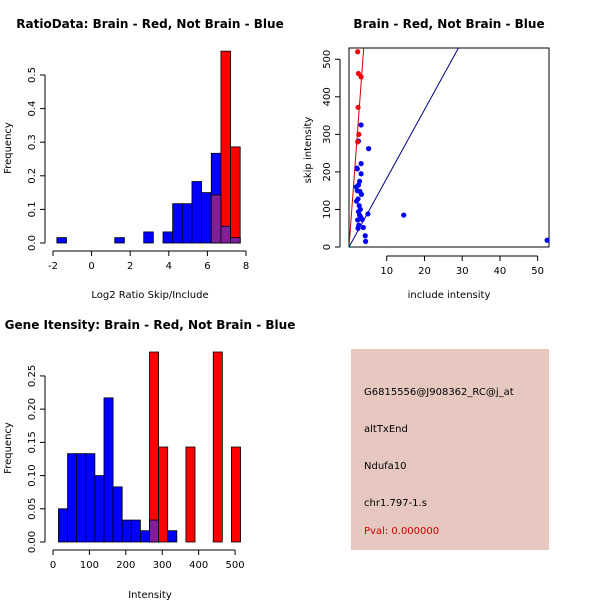  Describe the element at coordinates (32, 542) in the screenshot. I see `gene-y-tick-label: 0.00` at that location.